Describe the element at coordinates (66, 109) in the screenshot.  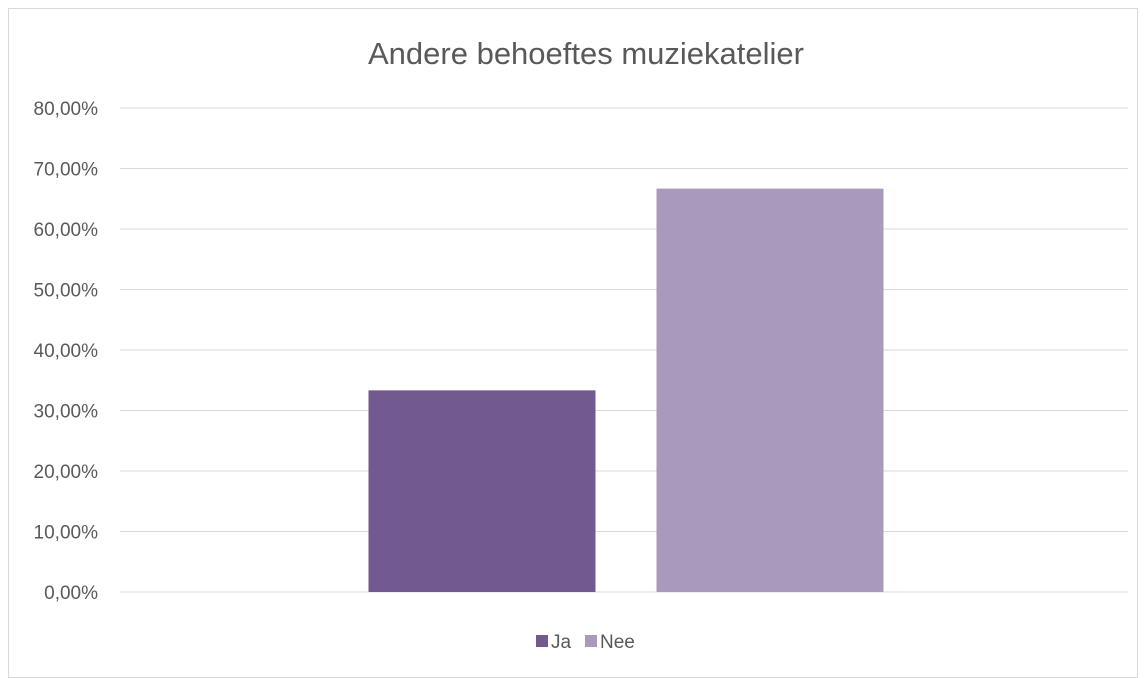
I see `y-tick-label: 80,00%` at that location.